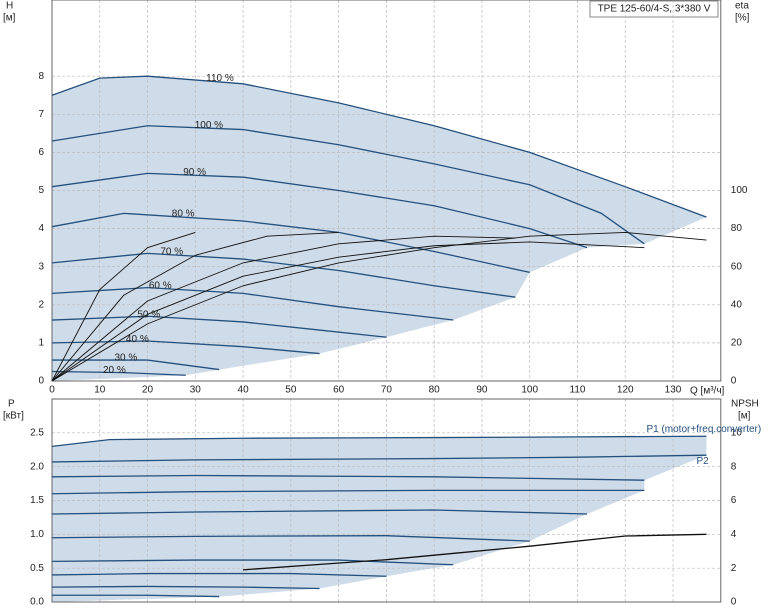  What do you see at coordinates (41, 152) in the screenshot?
I see `y-tick-label: 6` at bounding box center [41, 152].